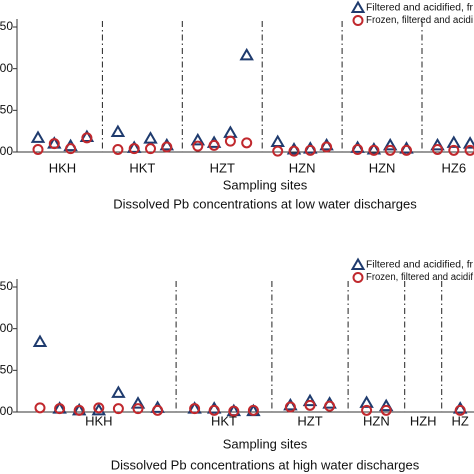  Describe the element at coordinates (454, 167) in the screenshot. I see `group-label: HZ6` at that location.